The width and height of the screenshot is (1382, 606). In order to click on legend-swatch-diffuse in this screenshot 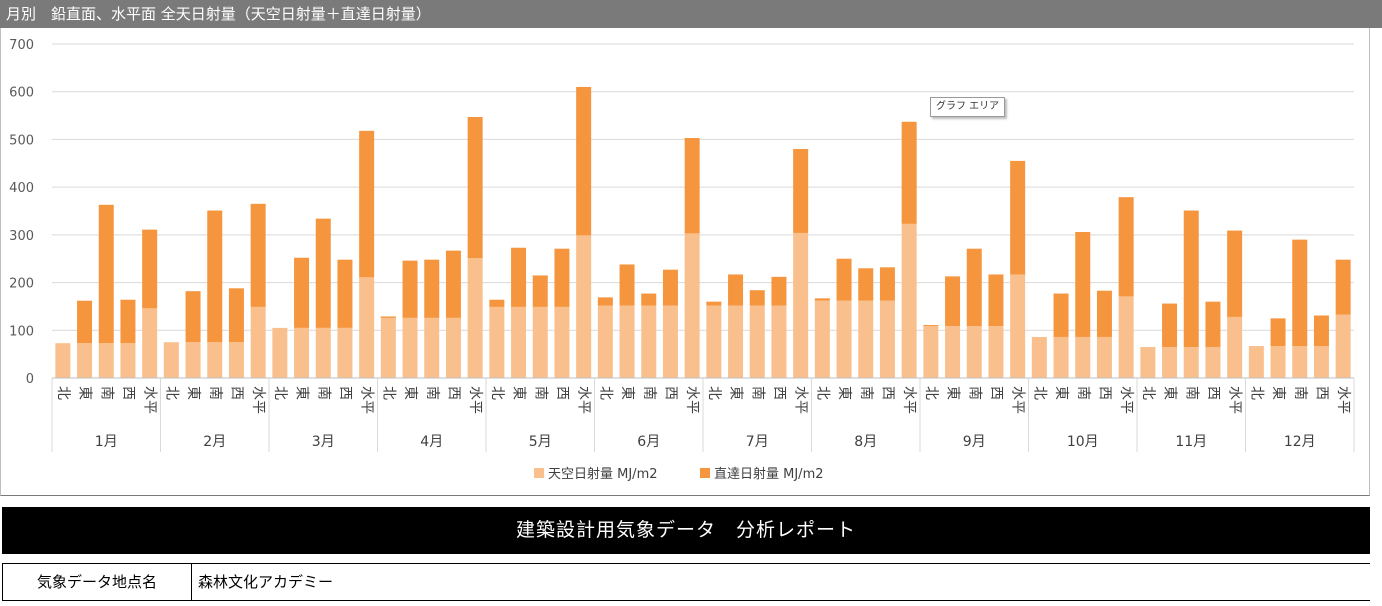, I will do `click(539, 473)`.